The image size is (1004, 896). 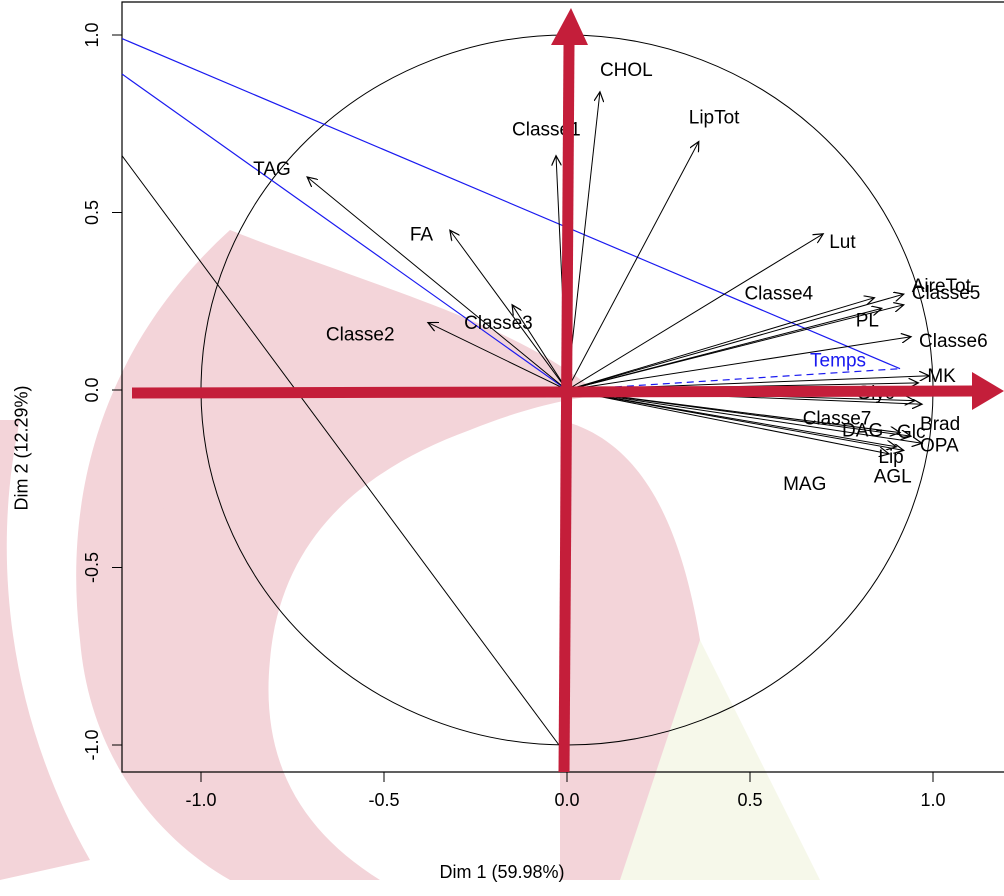 I want to click on vector-label-liptot: LipTot, so click(x=714, y=118).